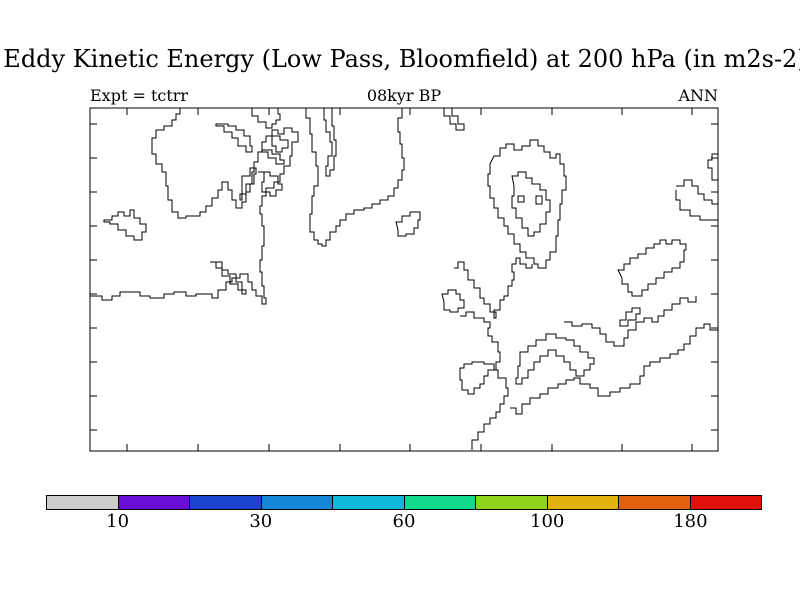 The width and height of the screenshot is (800, 600). What do you see at coordinates (531, 204) in the screenshot?
I see `baltic-inner` at bounding box center [531, 204].